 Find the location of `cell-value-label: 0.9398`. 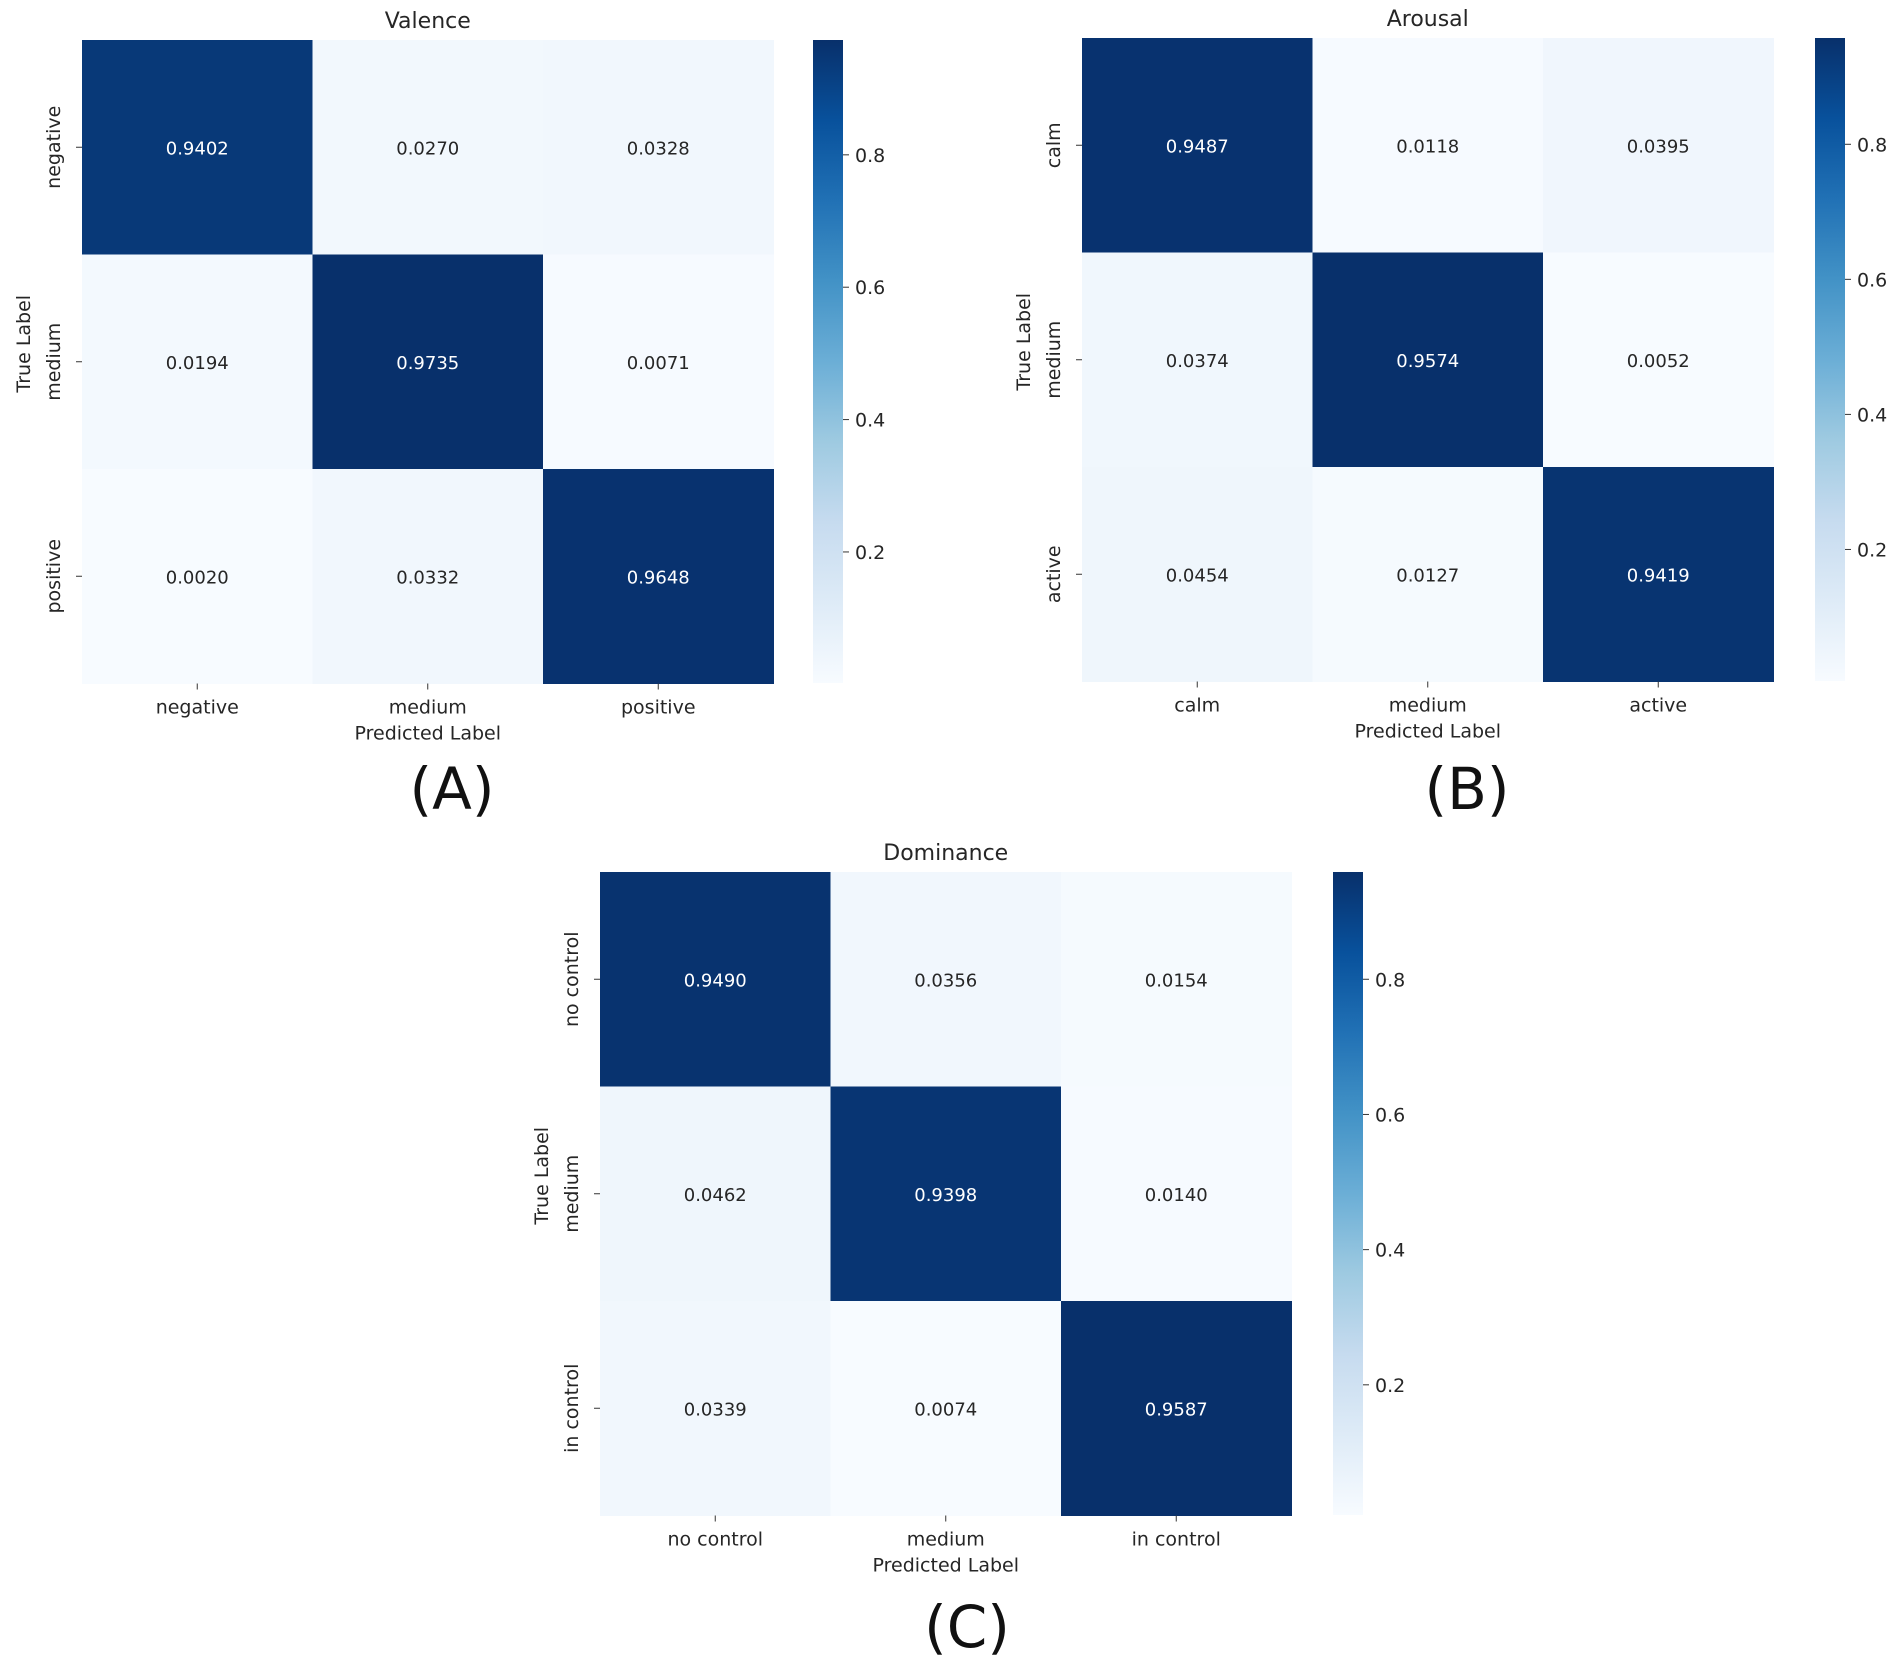

cell-value-label: 0.9398 is located at coordinates (945, 1195).